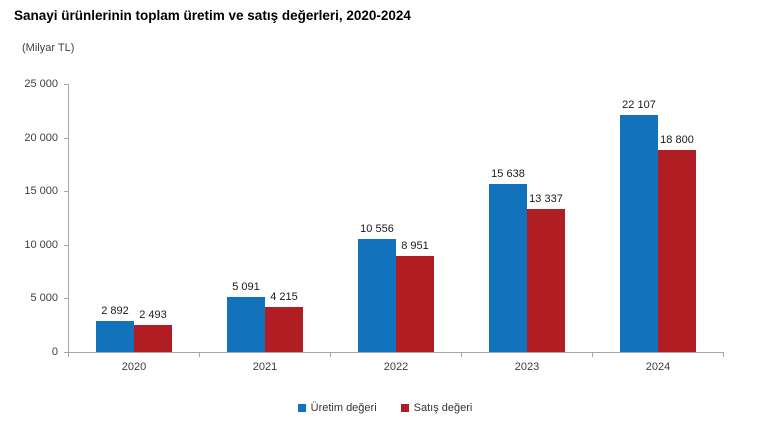 The image size is (770, 424). I want to click on bar-value-label: 18 800, so click(677, 140).